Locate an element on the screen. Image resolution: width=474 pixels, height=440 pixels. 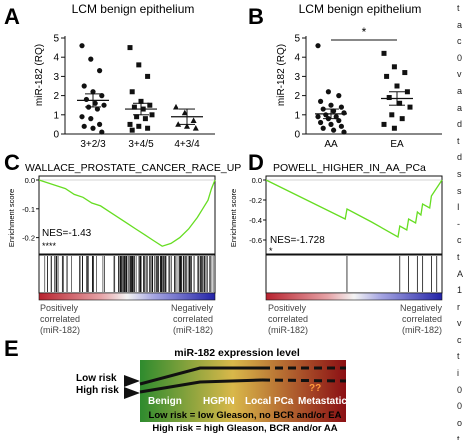
y-ticks: 0.0 -0.2 -0.4 -0.6 is located at coordinates (345, 210).